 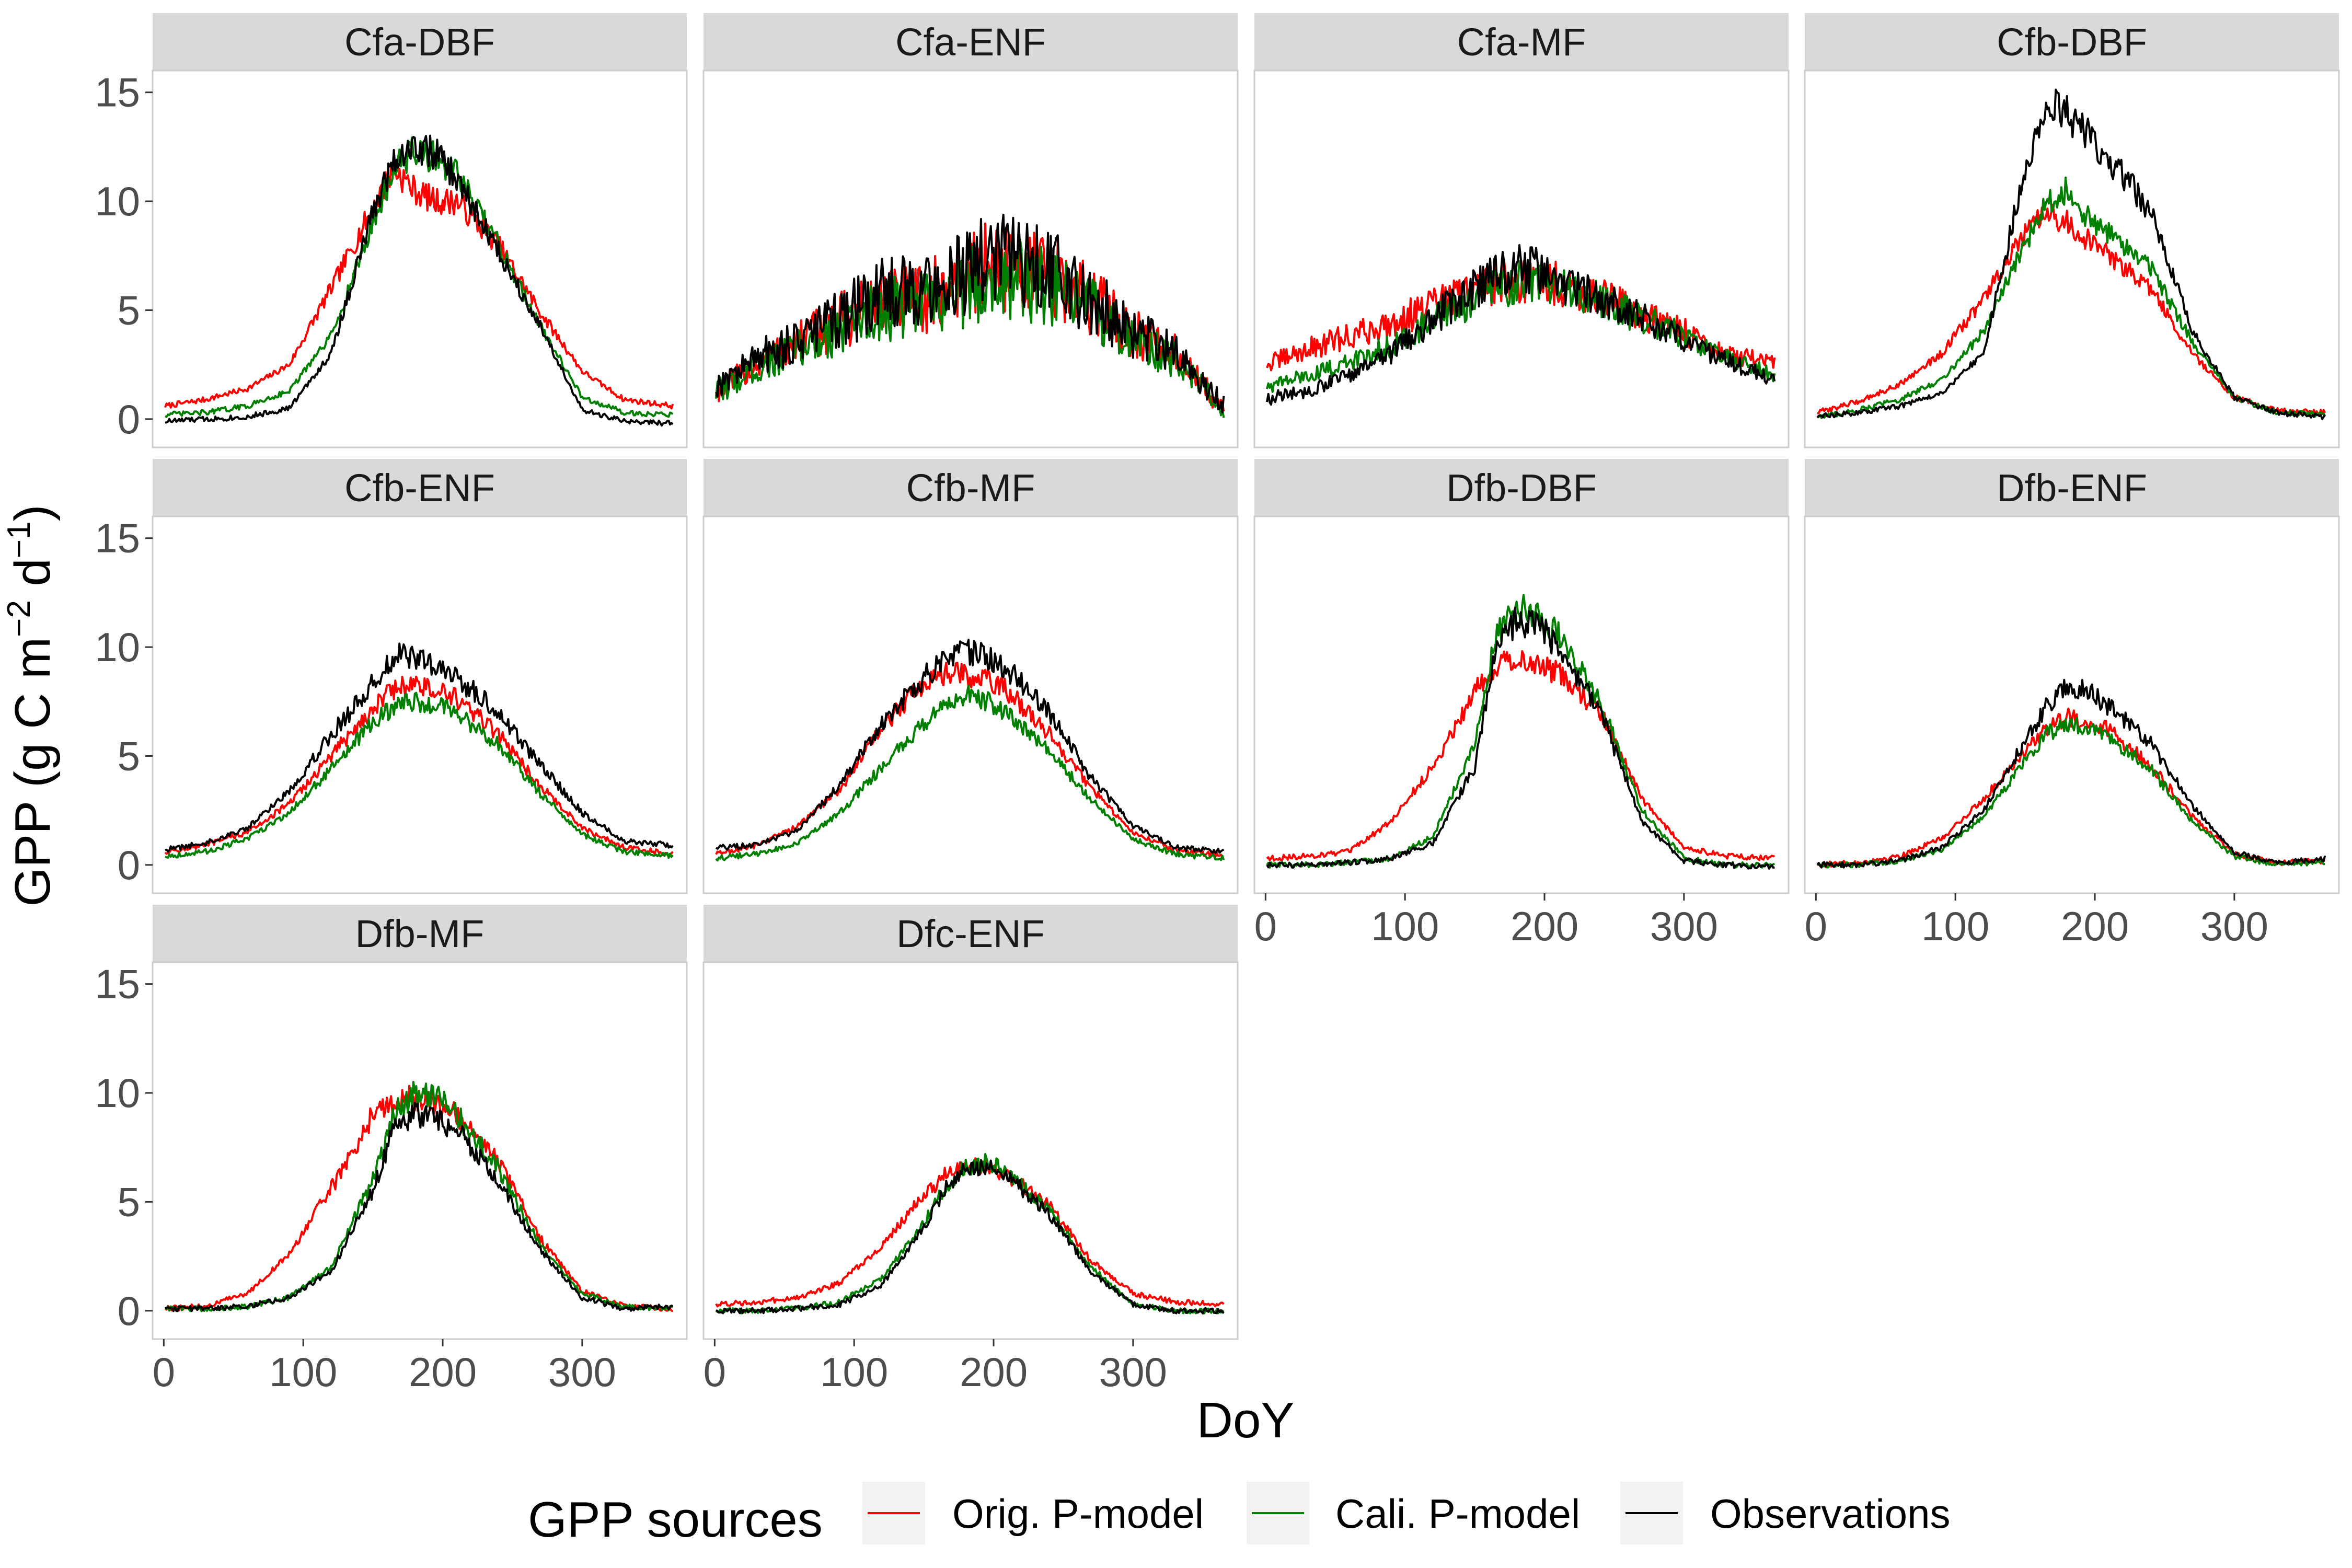 I want to click on x-axis-title: DoY, so click(x=1246, y=1420).